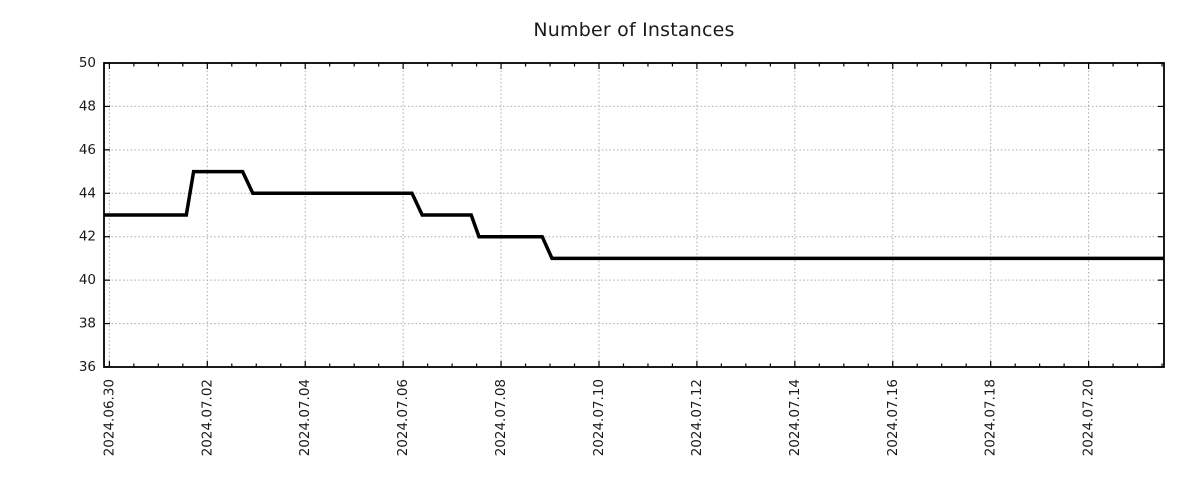  Describe the element at coordinates (87, 324) in the screenshot. I see `y-tick-label: 38` at that location.